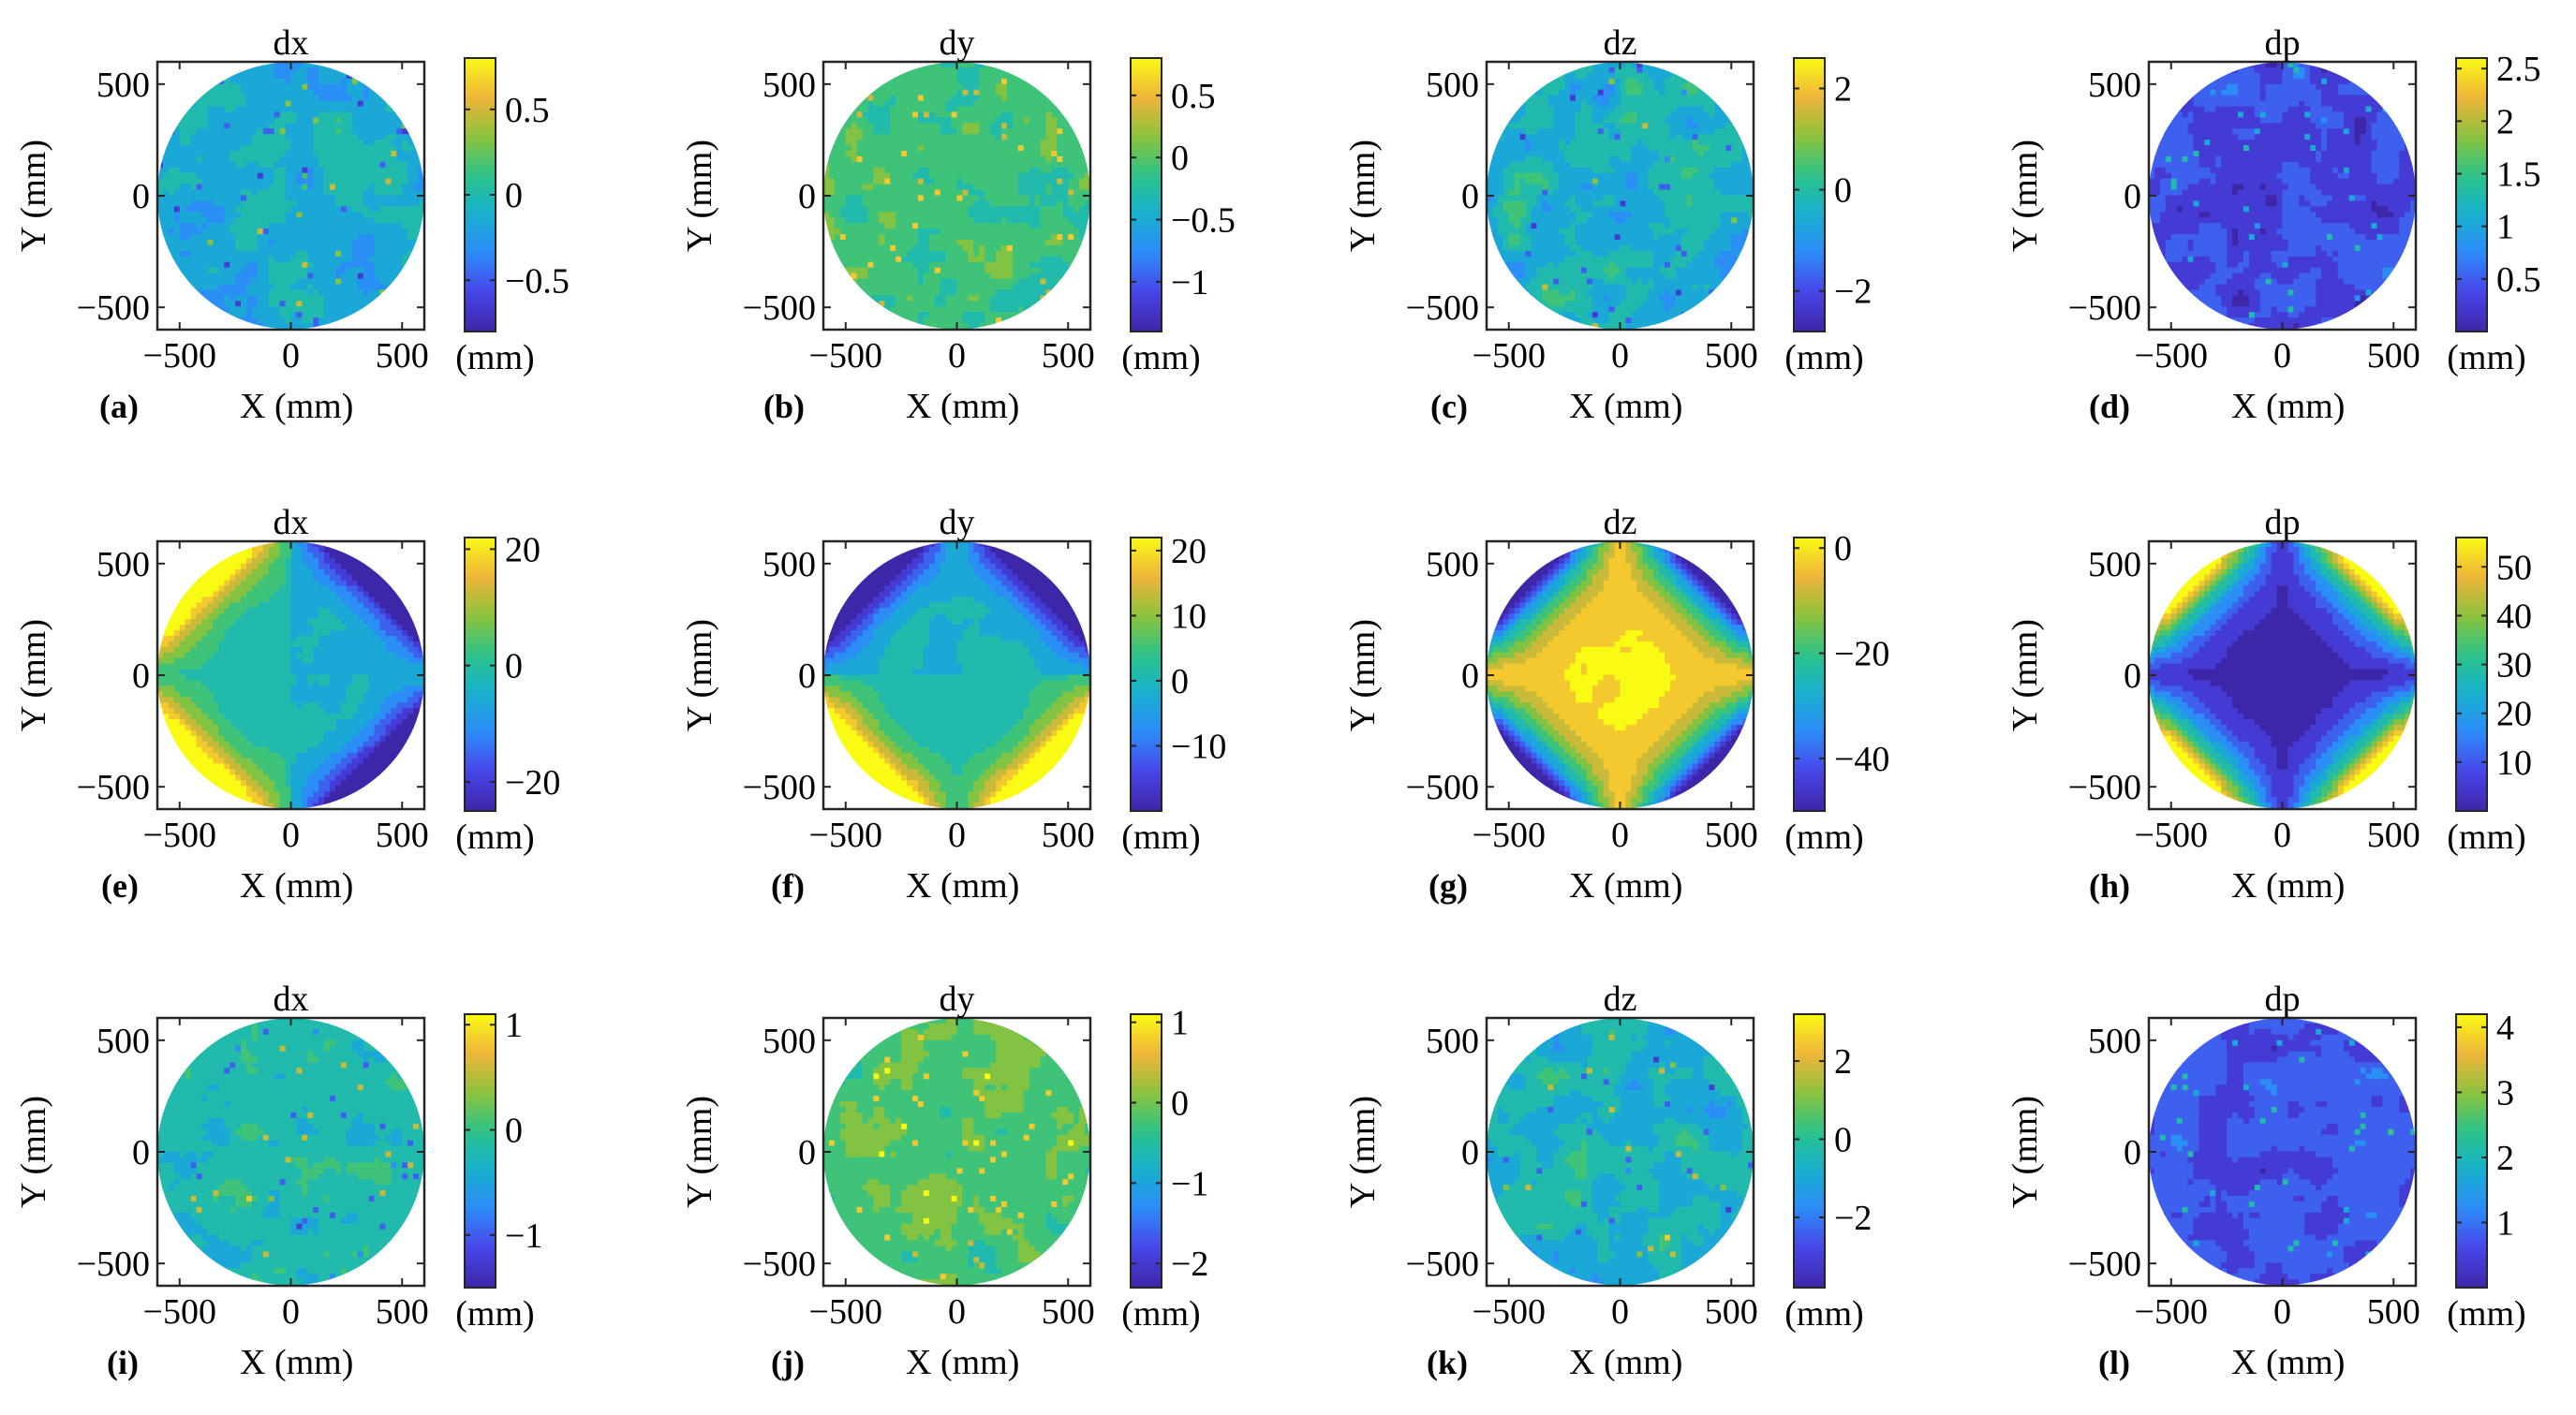  I want to click on panel-title: dy, so click(957, 43).